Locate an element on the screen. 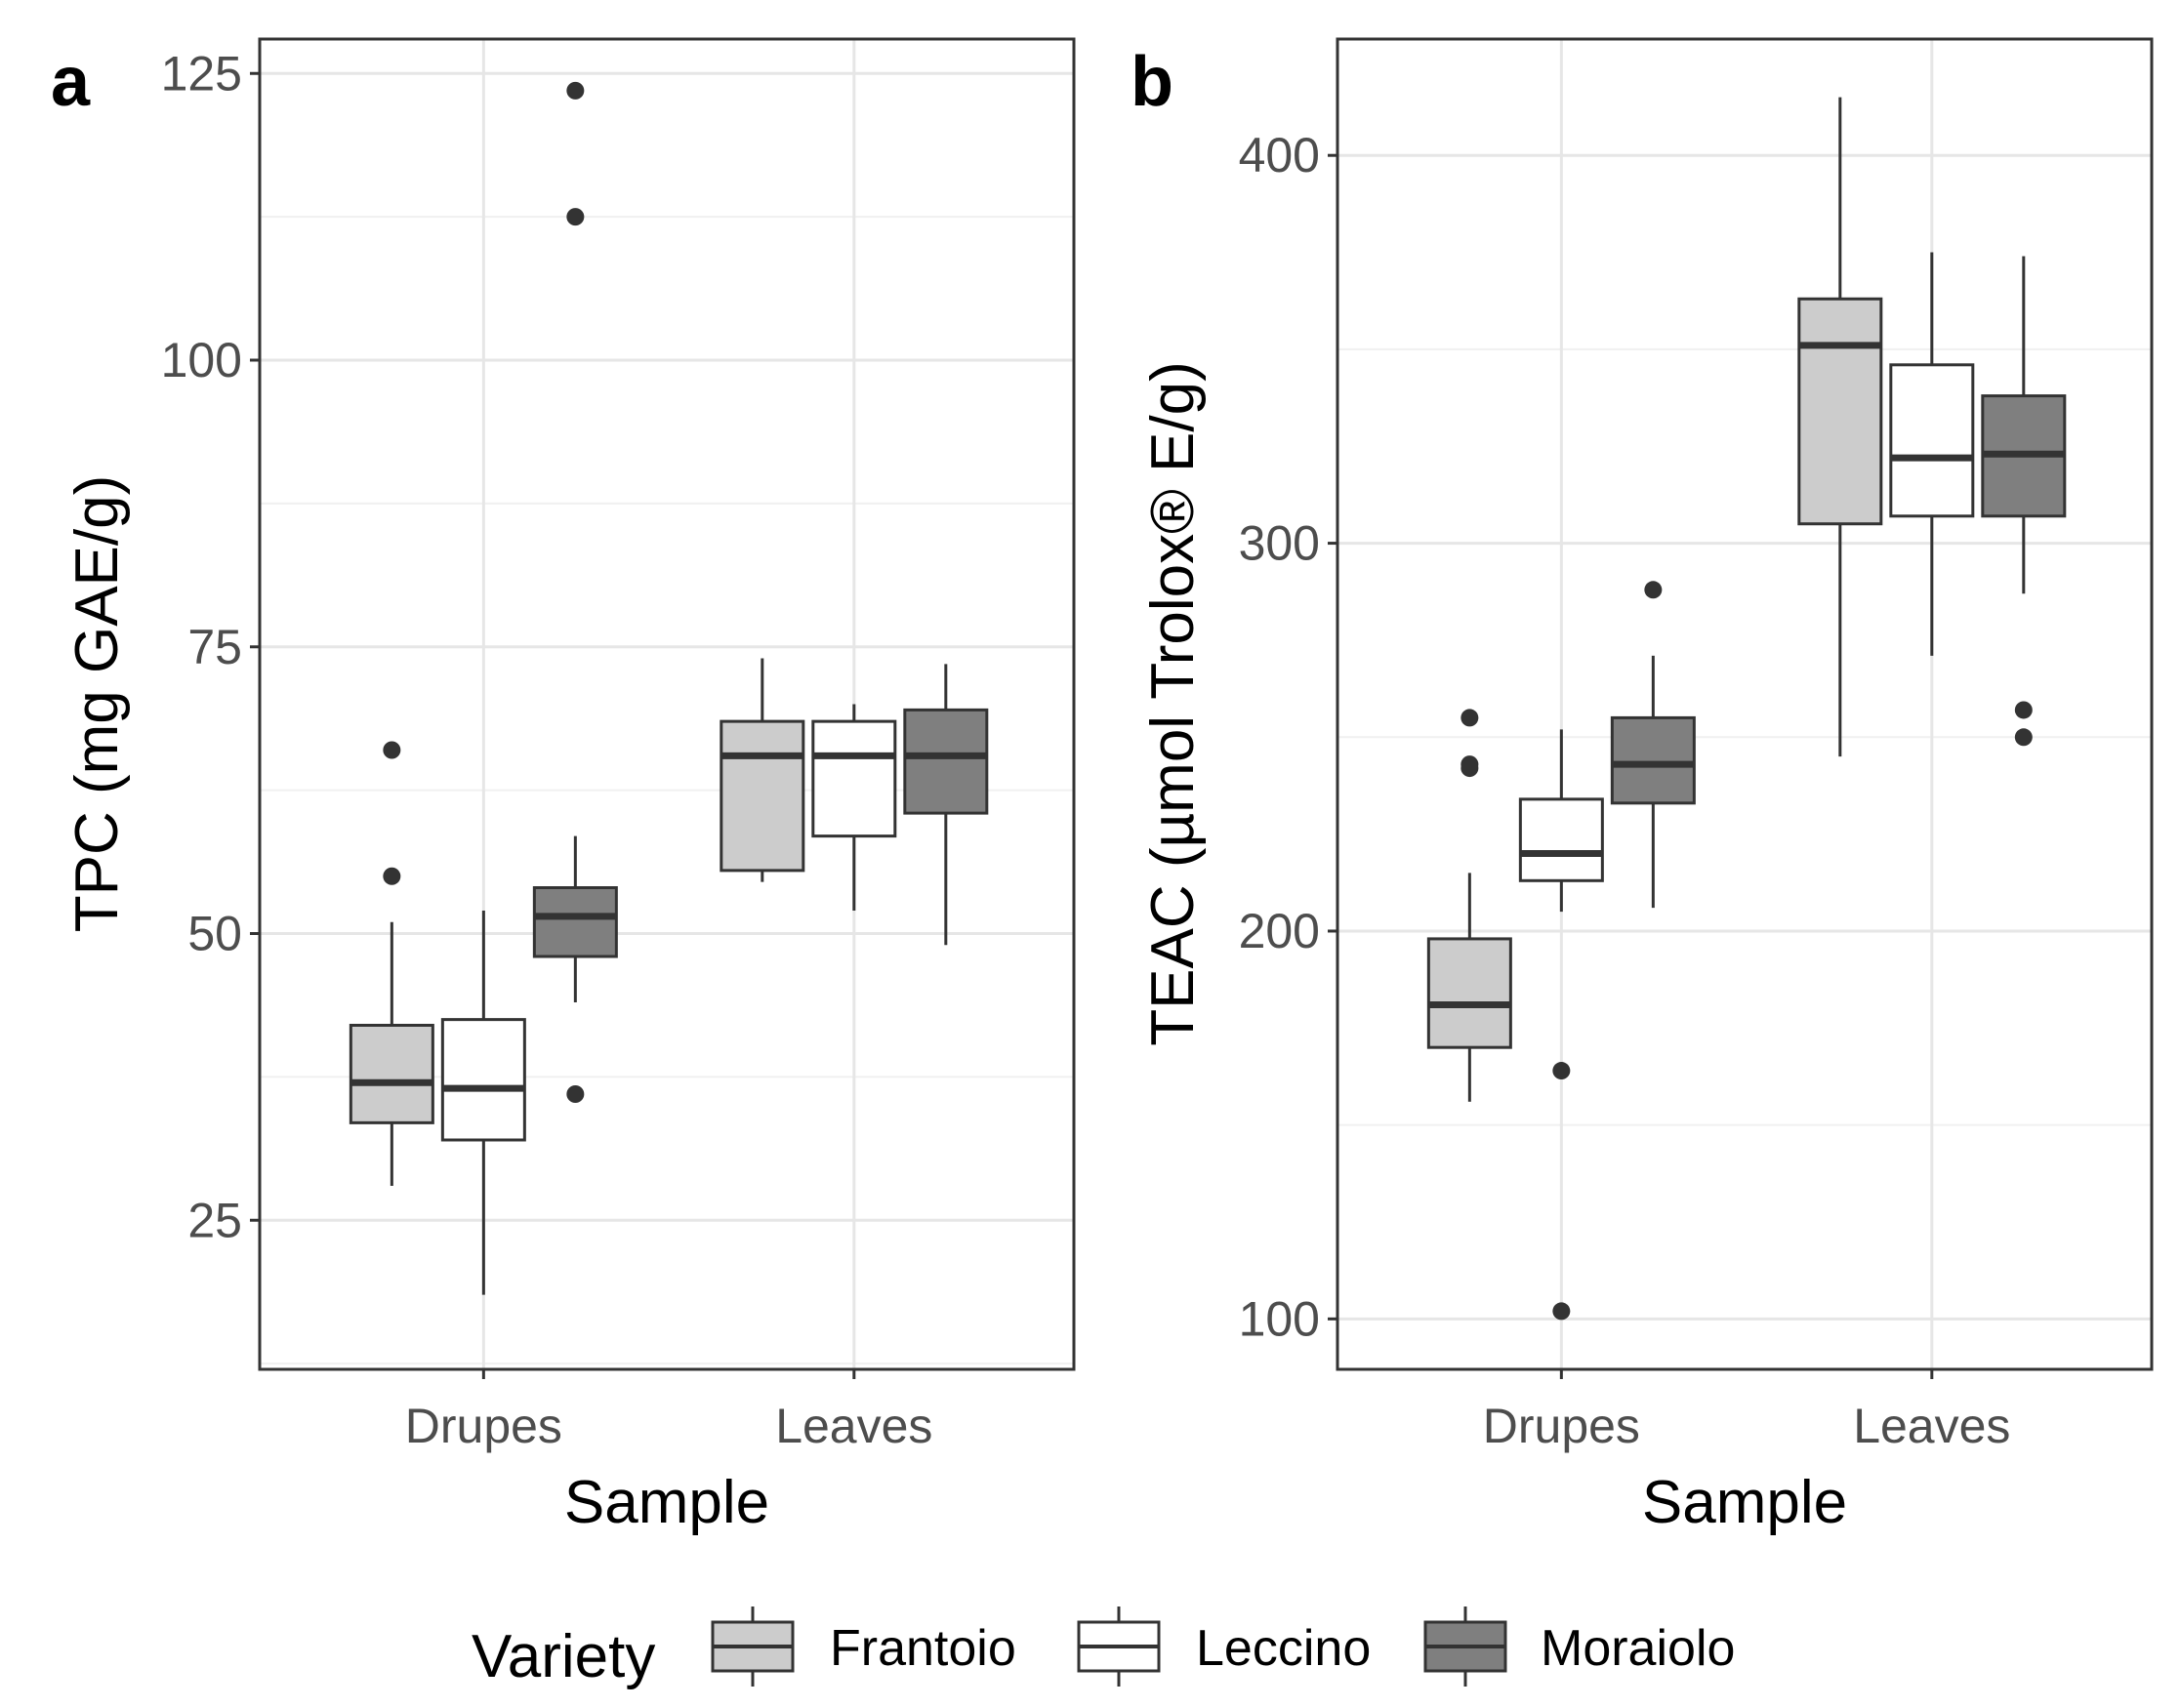 This screenshot has height=1708, width=2180. panel-a-label: a is located at coordinates (71, 82).